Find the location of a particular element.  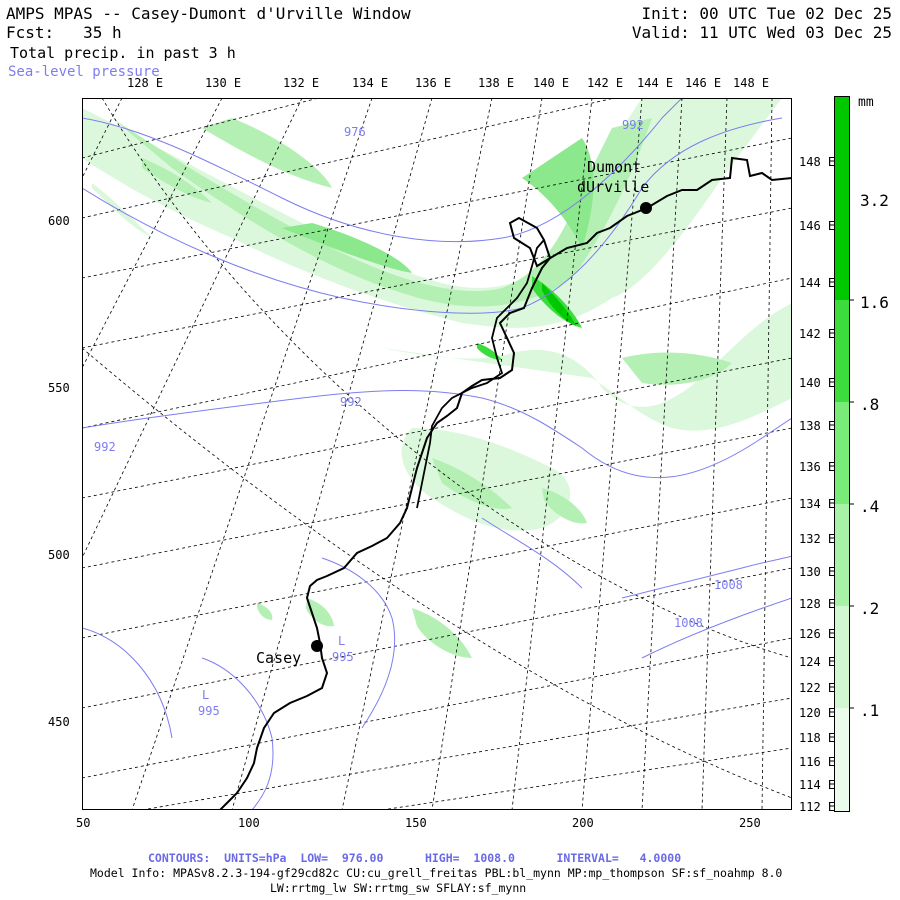

legend-level: .8 is located at coordinates (869, 404).